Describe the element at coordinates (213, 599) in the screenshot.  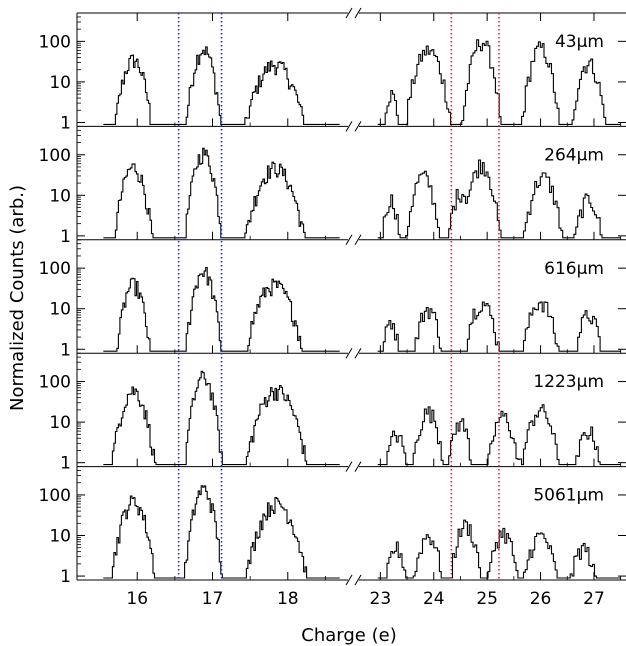
I see `x-tick-label: 17` at that location.